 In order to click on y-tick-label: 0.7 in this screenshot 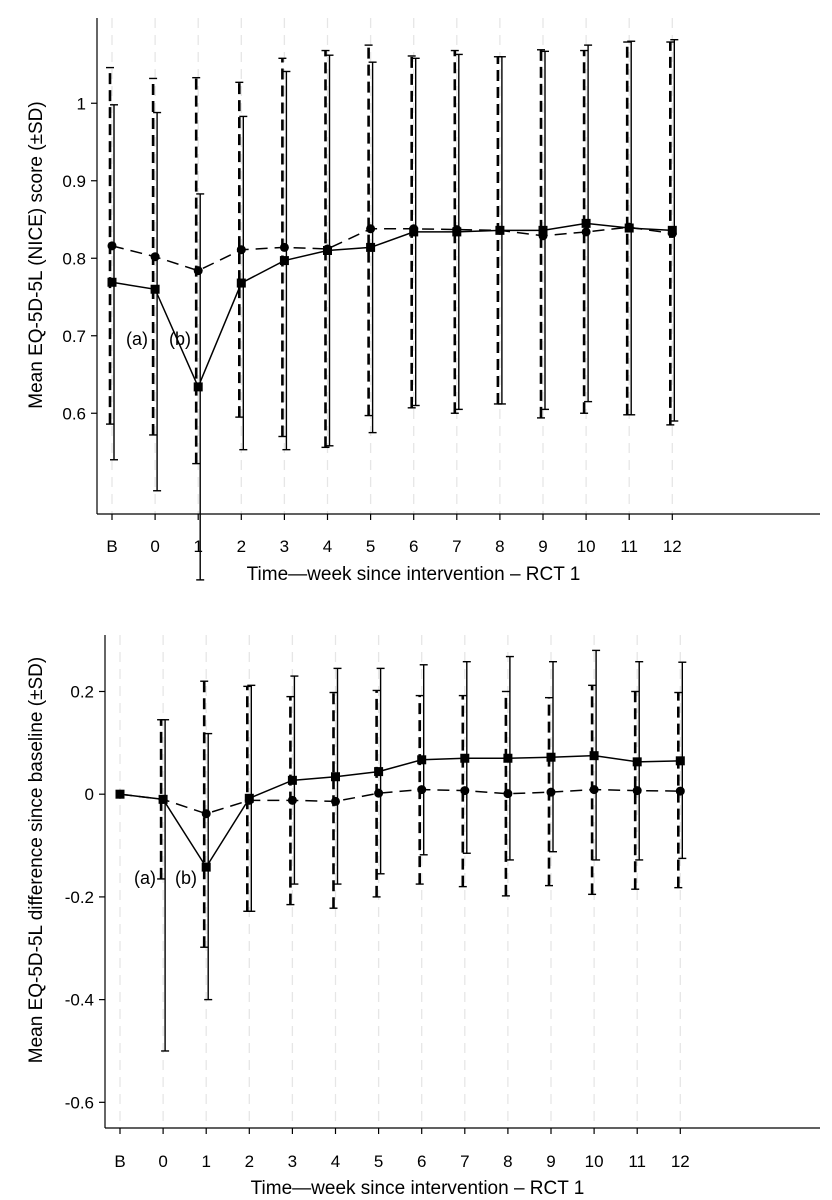, I will do `click(74, 336)`.